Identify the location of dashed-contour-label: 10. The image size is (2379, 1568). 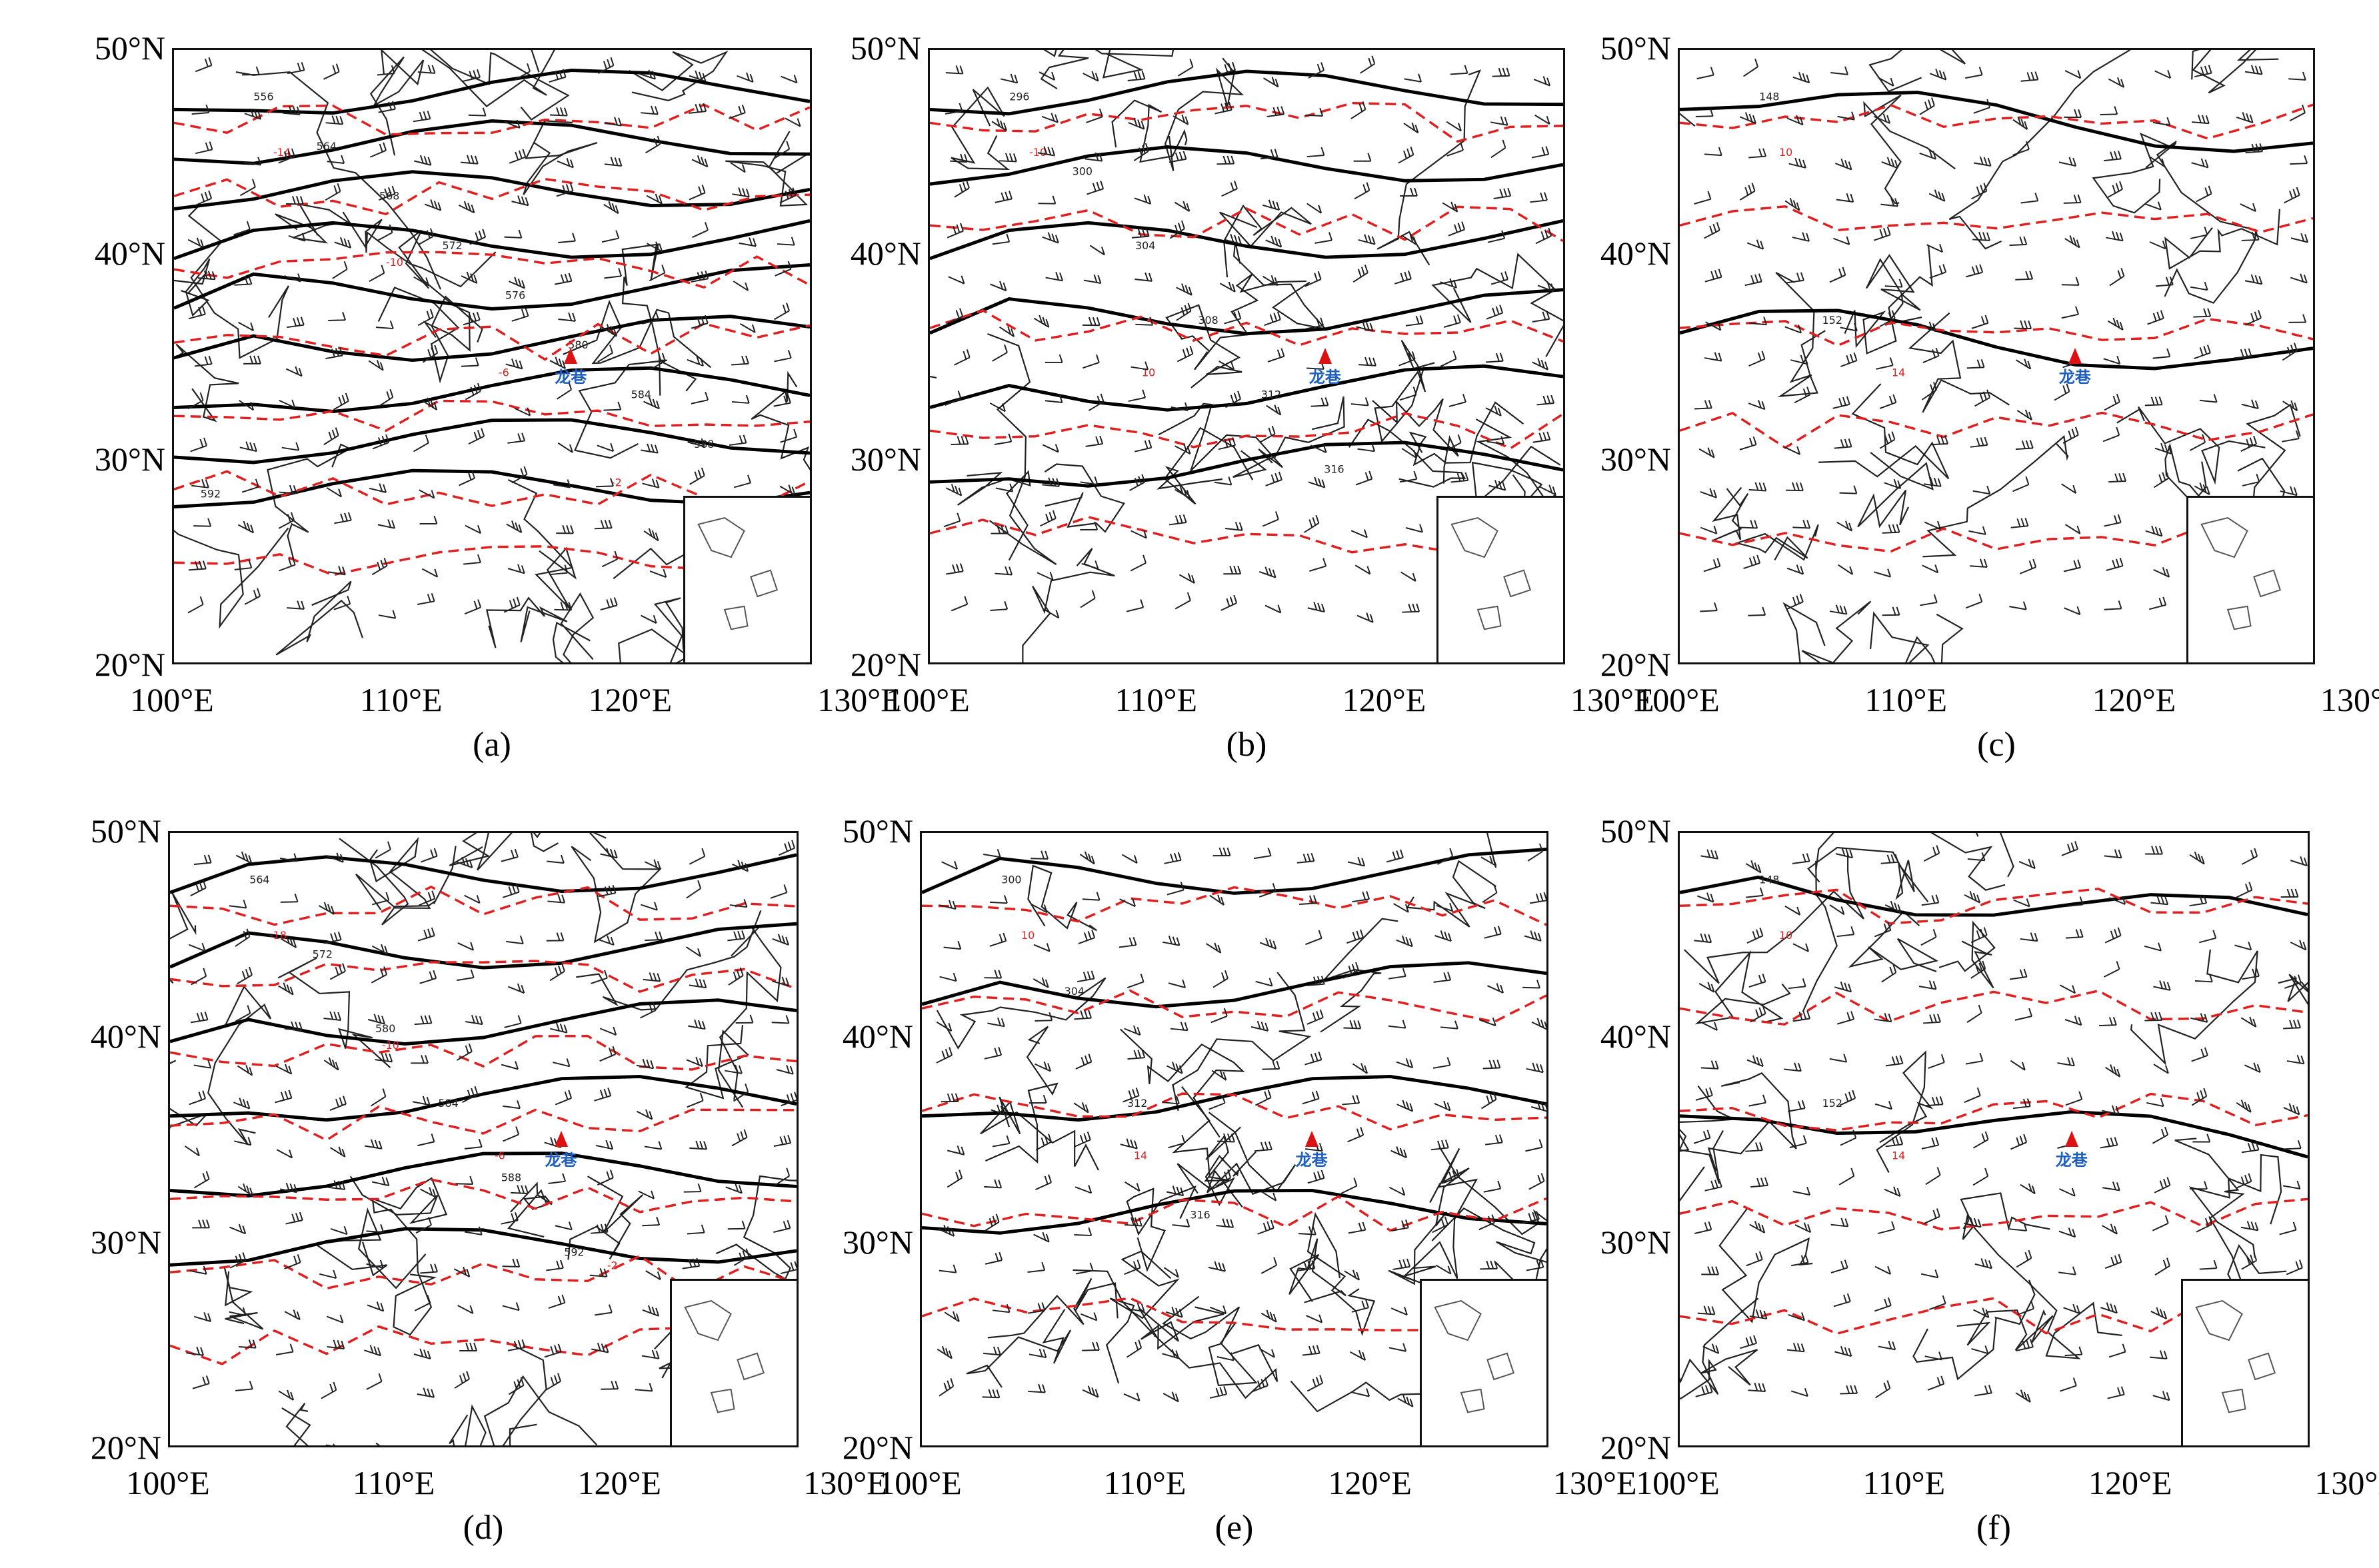
(1785, 152).